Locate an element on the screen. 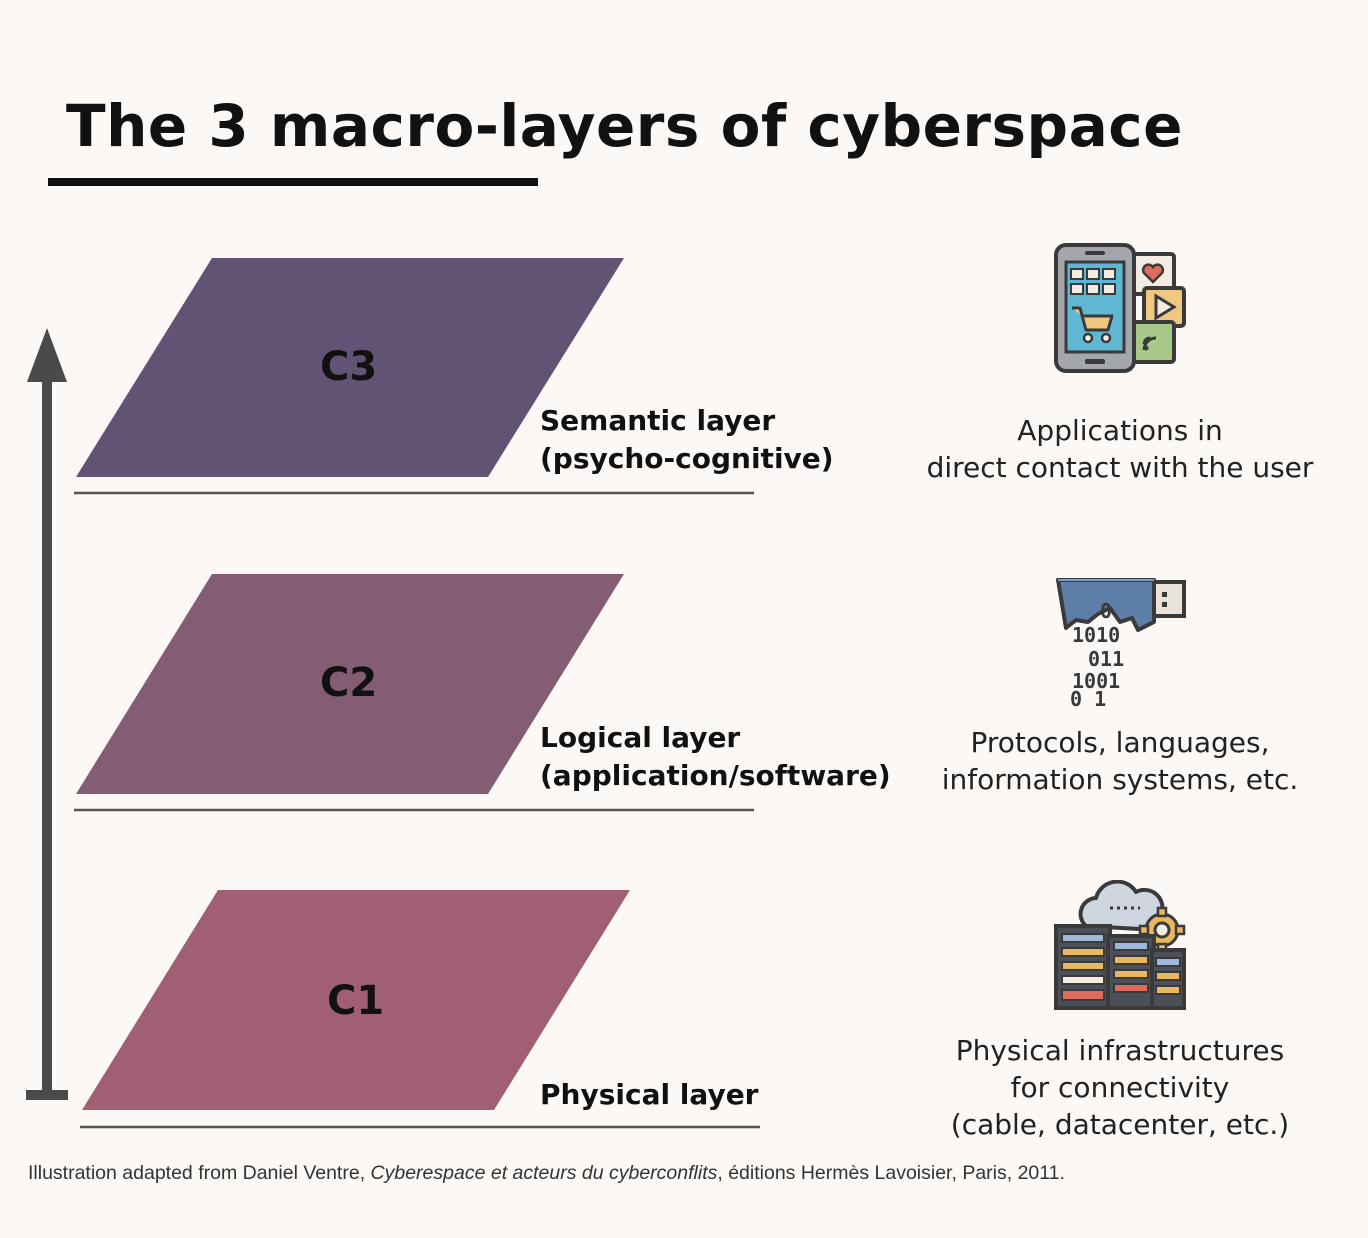  svg-text: 0 is located at coordinates (1106, 611).